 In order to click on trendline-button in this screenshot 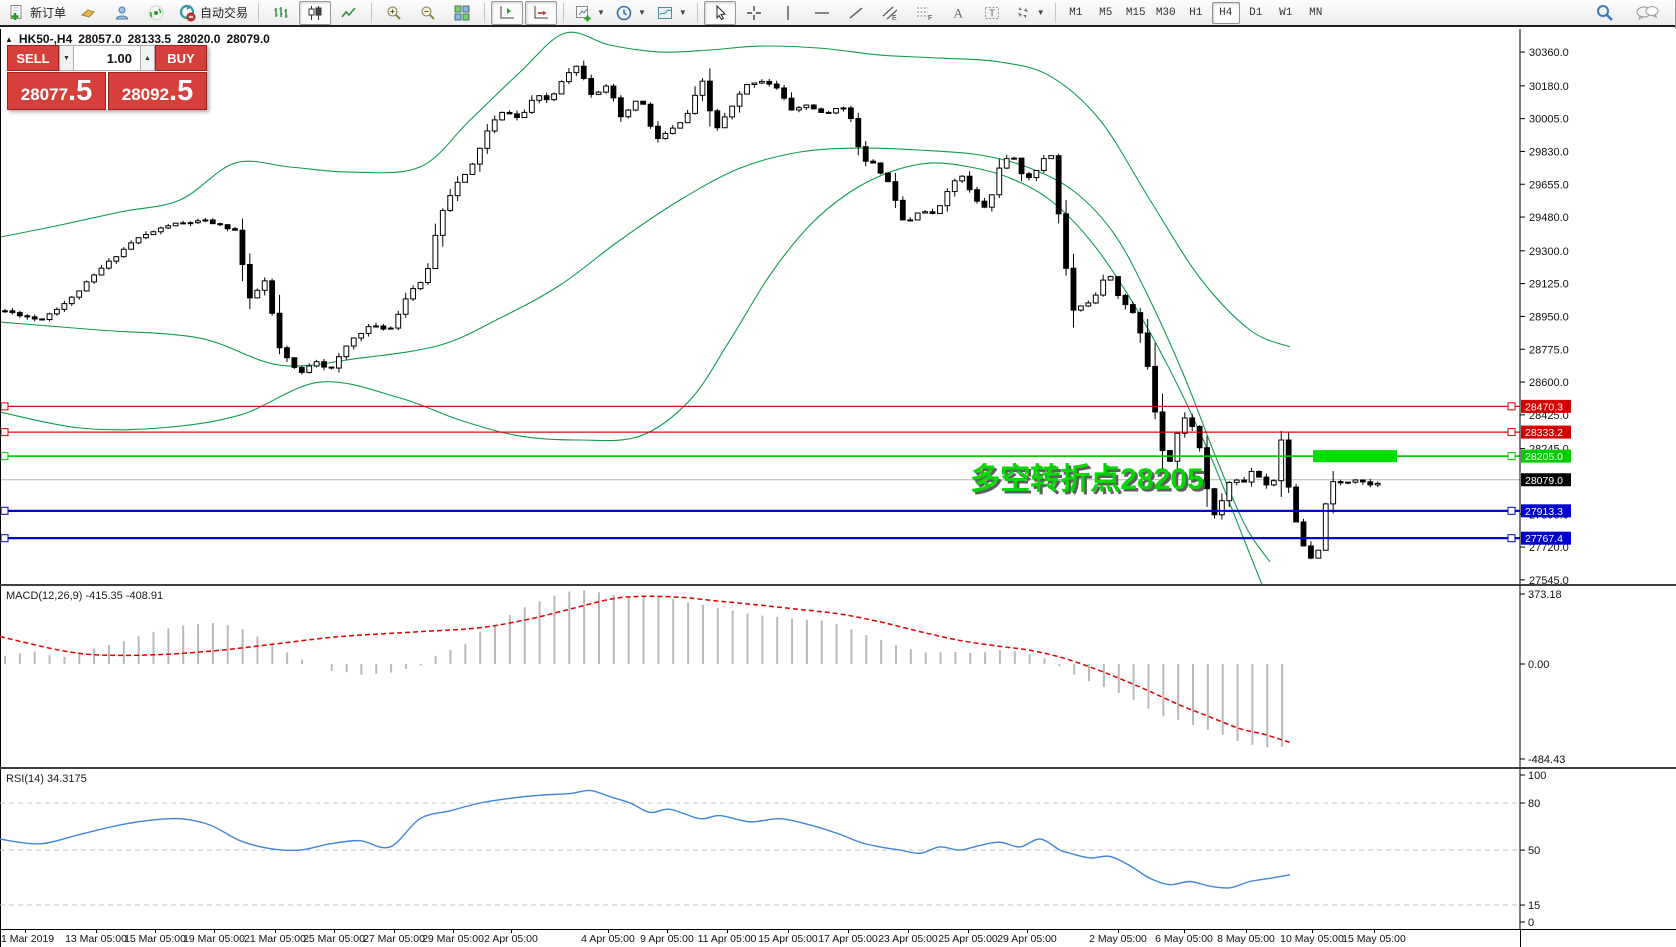, I will do `click(856, 13)`.